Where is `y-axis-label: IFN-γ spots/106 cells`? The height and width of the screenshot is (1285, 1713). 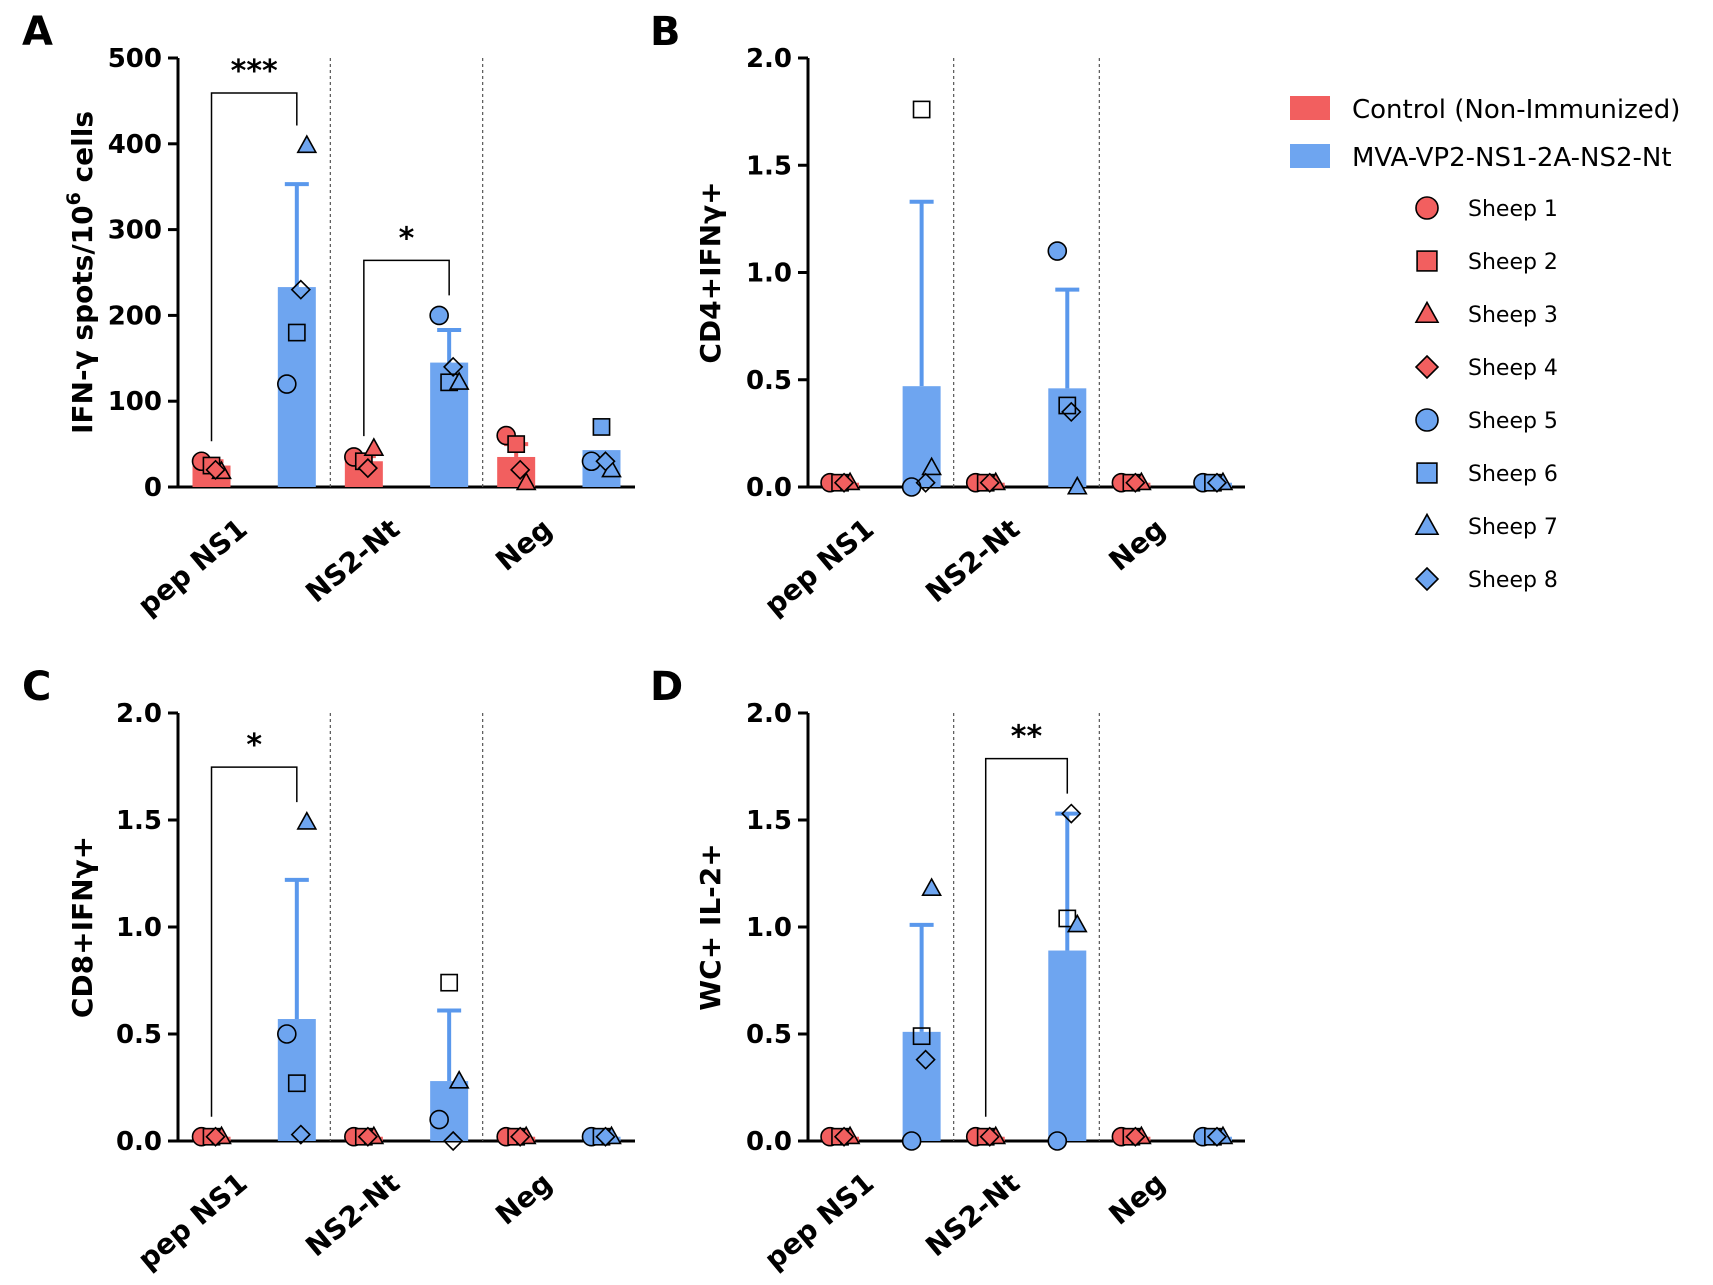 y-axis-label: IFN-γ spots/106 cells is located at coordinates (81, 272).